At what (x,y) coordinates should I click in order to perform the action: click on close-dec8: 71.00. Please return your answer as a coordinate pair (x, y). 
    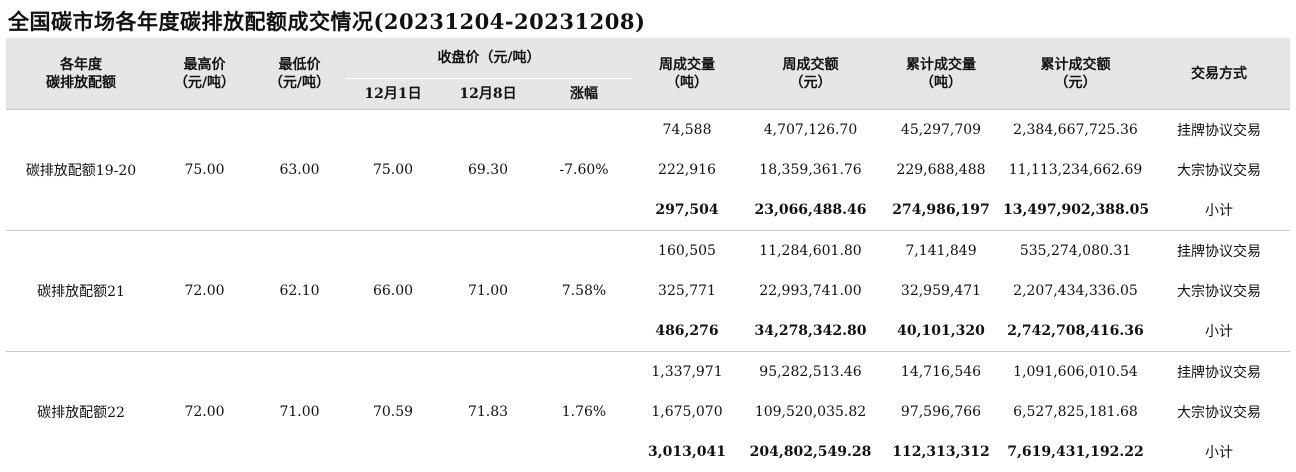
    Looking at the image, I should click on (488, 291).